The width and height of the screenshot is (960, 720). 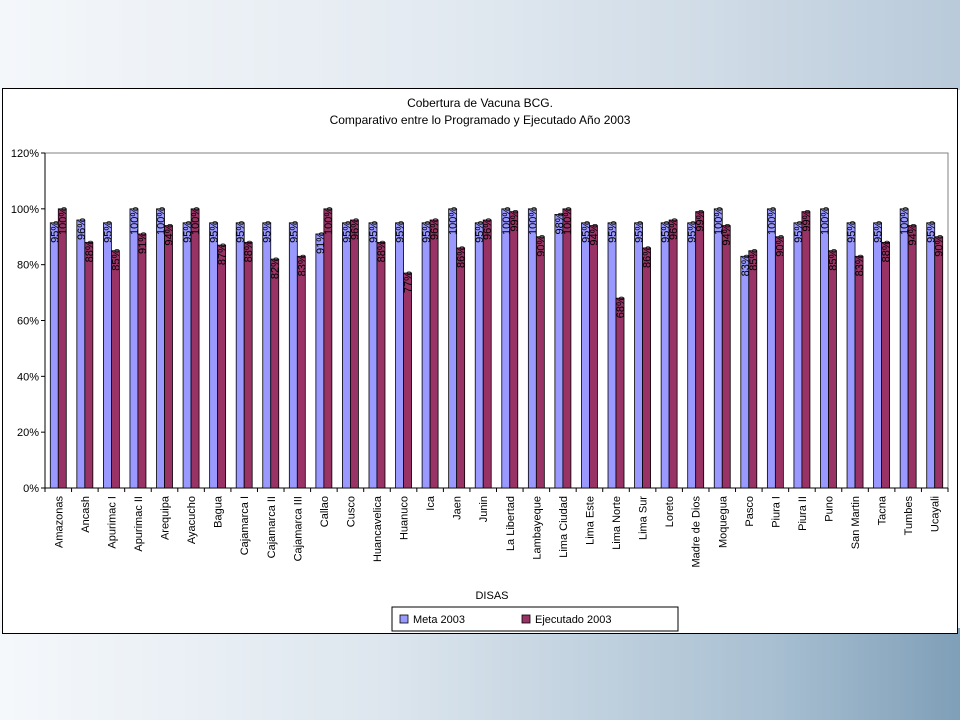 What do you see at coordinates (670, 511) in the screenshot?
I see `x-category-label: Loreto` at bounding box center [670, 511].